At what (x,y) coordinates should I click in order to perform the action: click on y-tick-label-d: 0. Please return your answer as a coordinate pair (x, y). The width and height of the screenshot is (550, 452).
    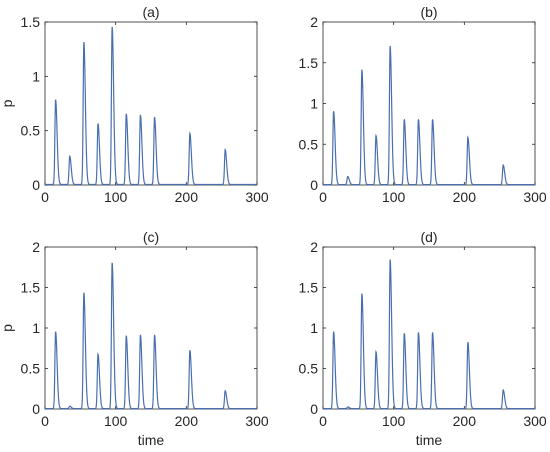
    Looking at the image, I should click on (314, 409).